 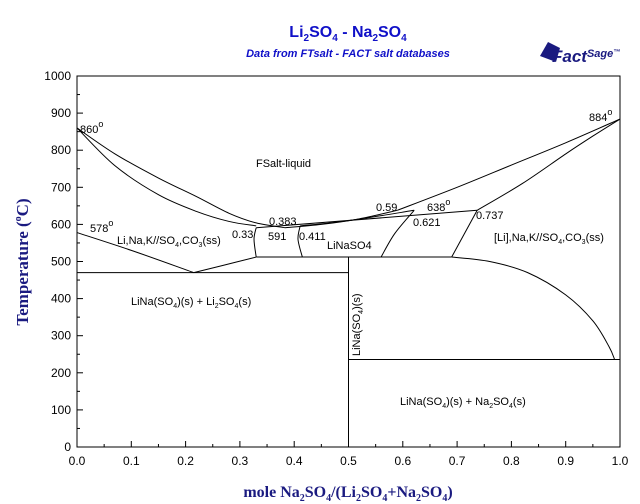 I want to click on svg-text: FactSage™, so click(x=586, y=56).